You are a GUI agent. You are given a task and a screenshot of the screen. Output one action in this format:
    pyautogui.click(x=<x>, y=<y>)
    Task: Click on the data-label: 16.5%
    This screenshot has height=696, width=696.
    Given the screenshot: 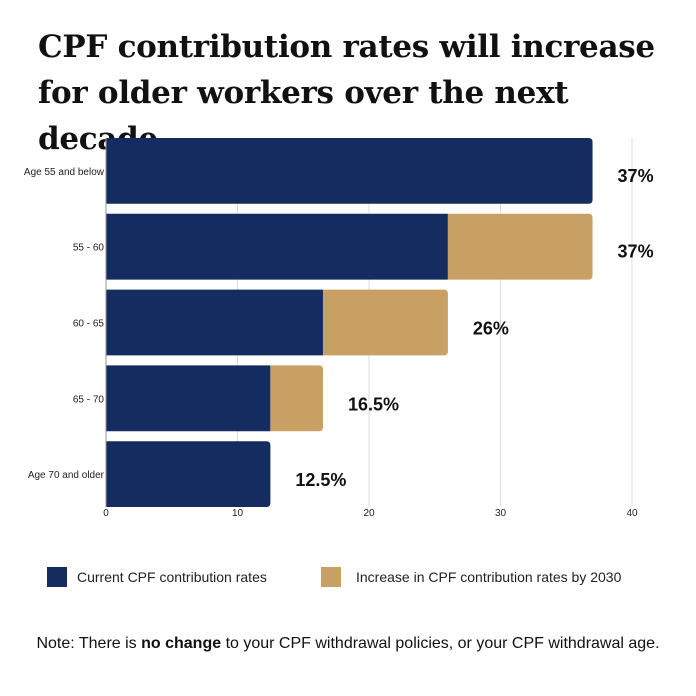 What is the action you would take?
    pyautogui.click(x=373, y=404)
    